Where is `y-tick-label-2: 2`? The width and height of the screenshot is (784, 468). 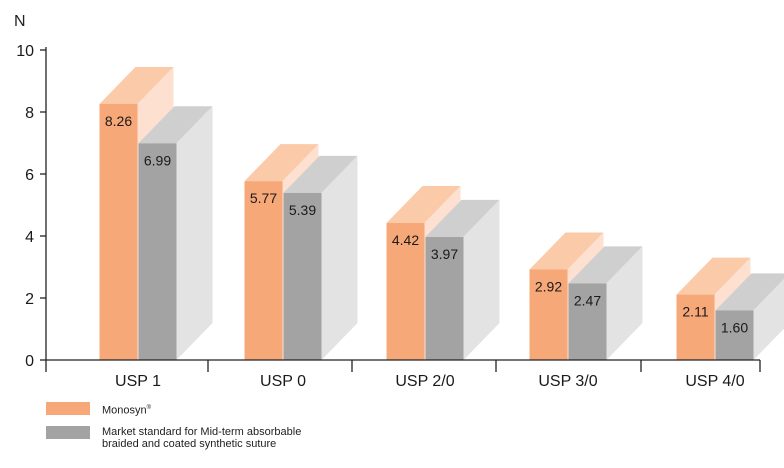
y-tick-label-2: 2 is located at coordinates (29, 299).